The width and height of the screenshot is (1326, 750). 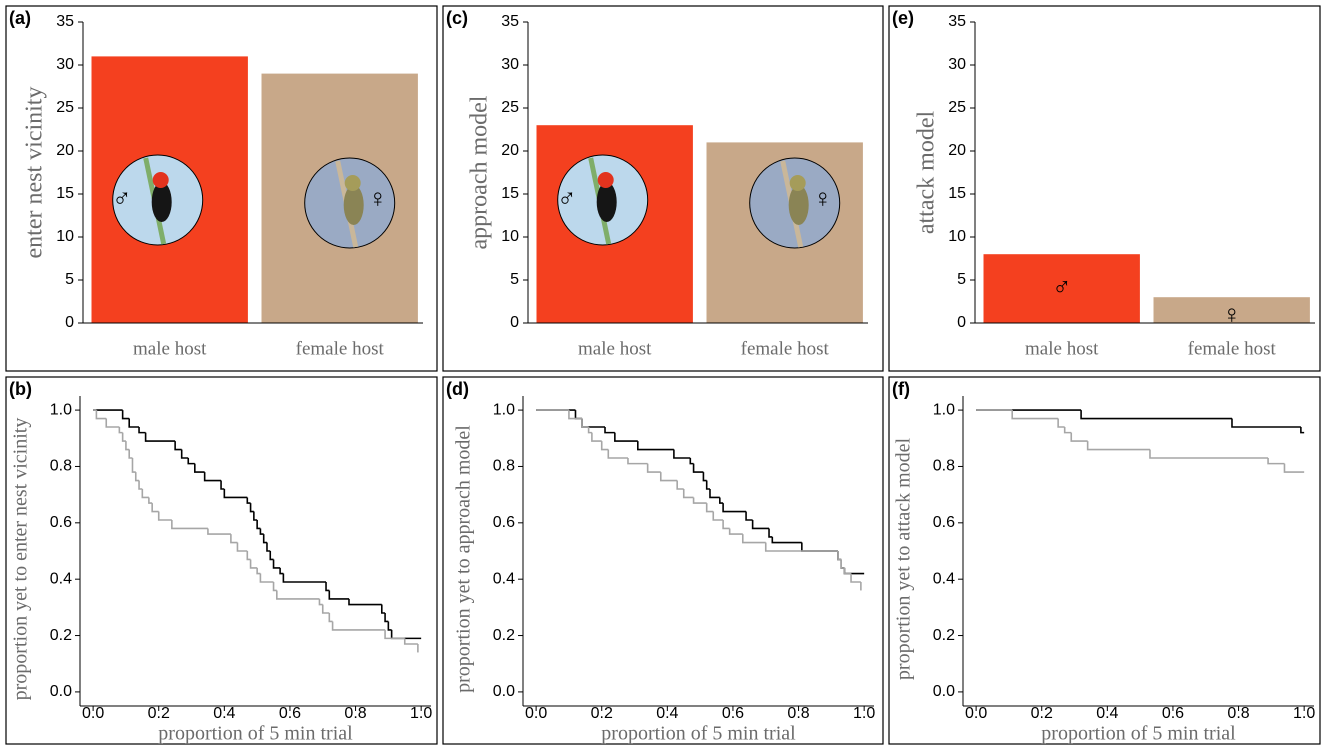 What do you see at coordinates (667, 713) in the screenshot?
I see `x-tick-label: 0.4` at bounding box center [667, 713].